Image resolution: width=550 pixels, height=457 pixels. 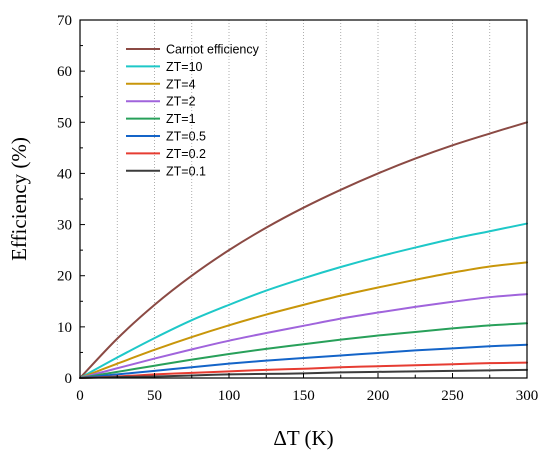 I want to click on x-axis-ticks: 0 50 100 150 200 250 300, so click(x=307, y=388).